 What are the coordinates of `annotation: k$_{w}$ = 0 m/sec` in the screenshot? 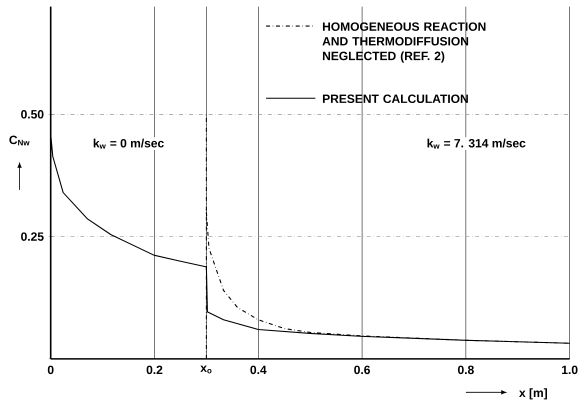 It's located at (129, 143).